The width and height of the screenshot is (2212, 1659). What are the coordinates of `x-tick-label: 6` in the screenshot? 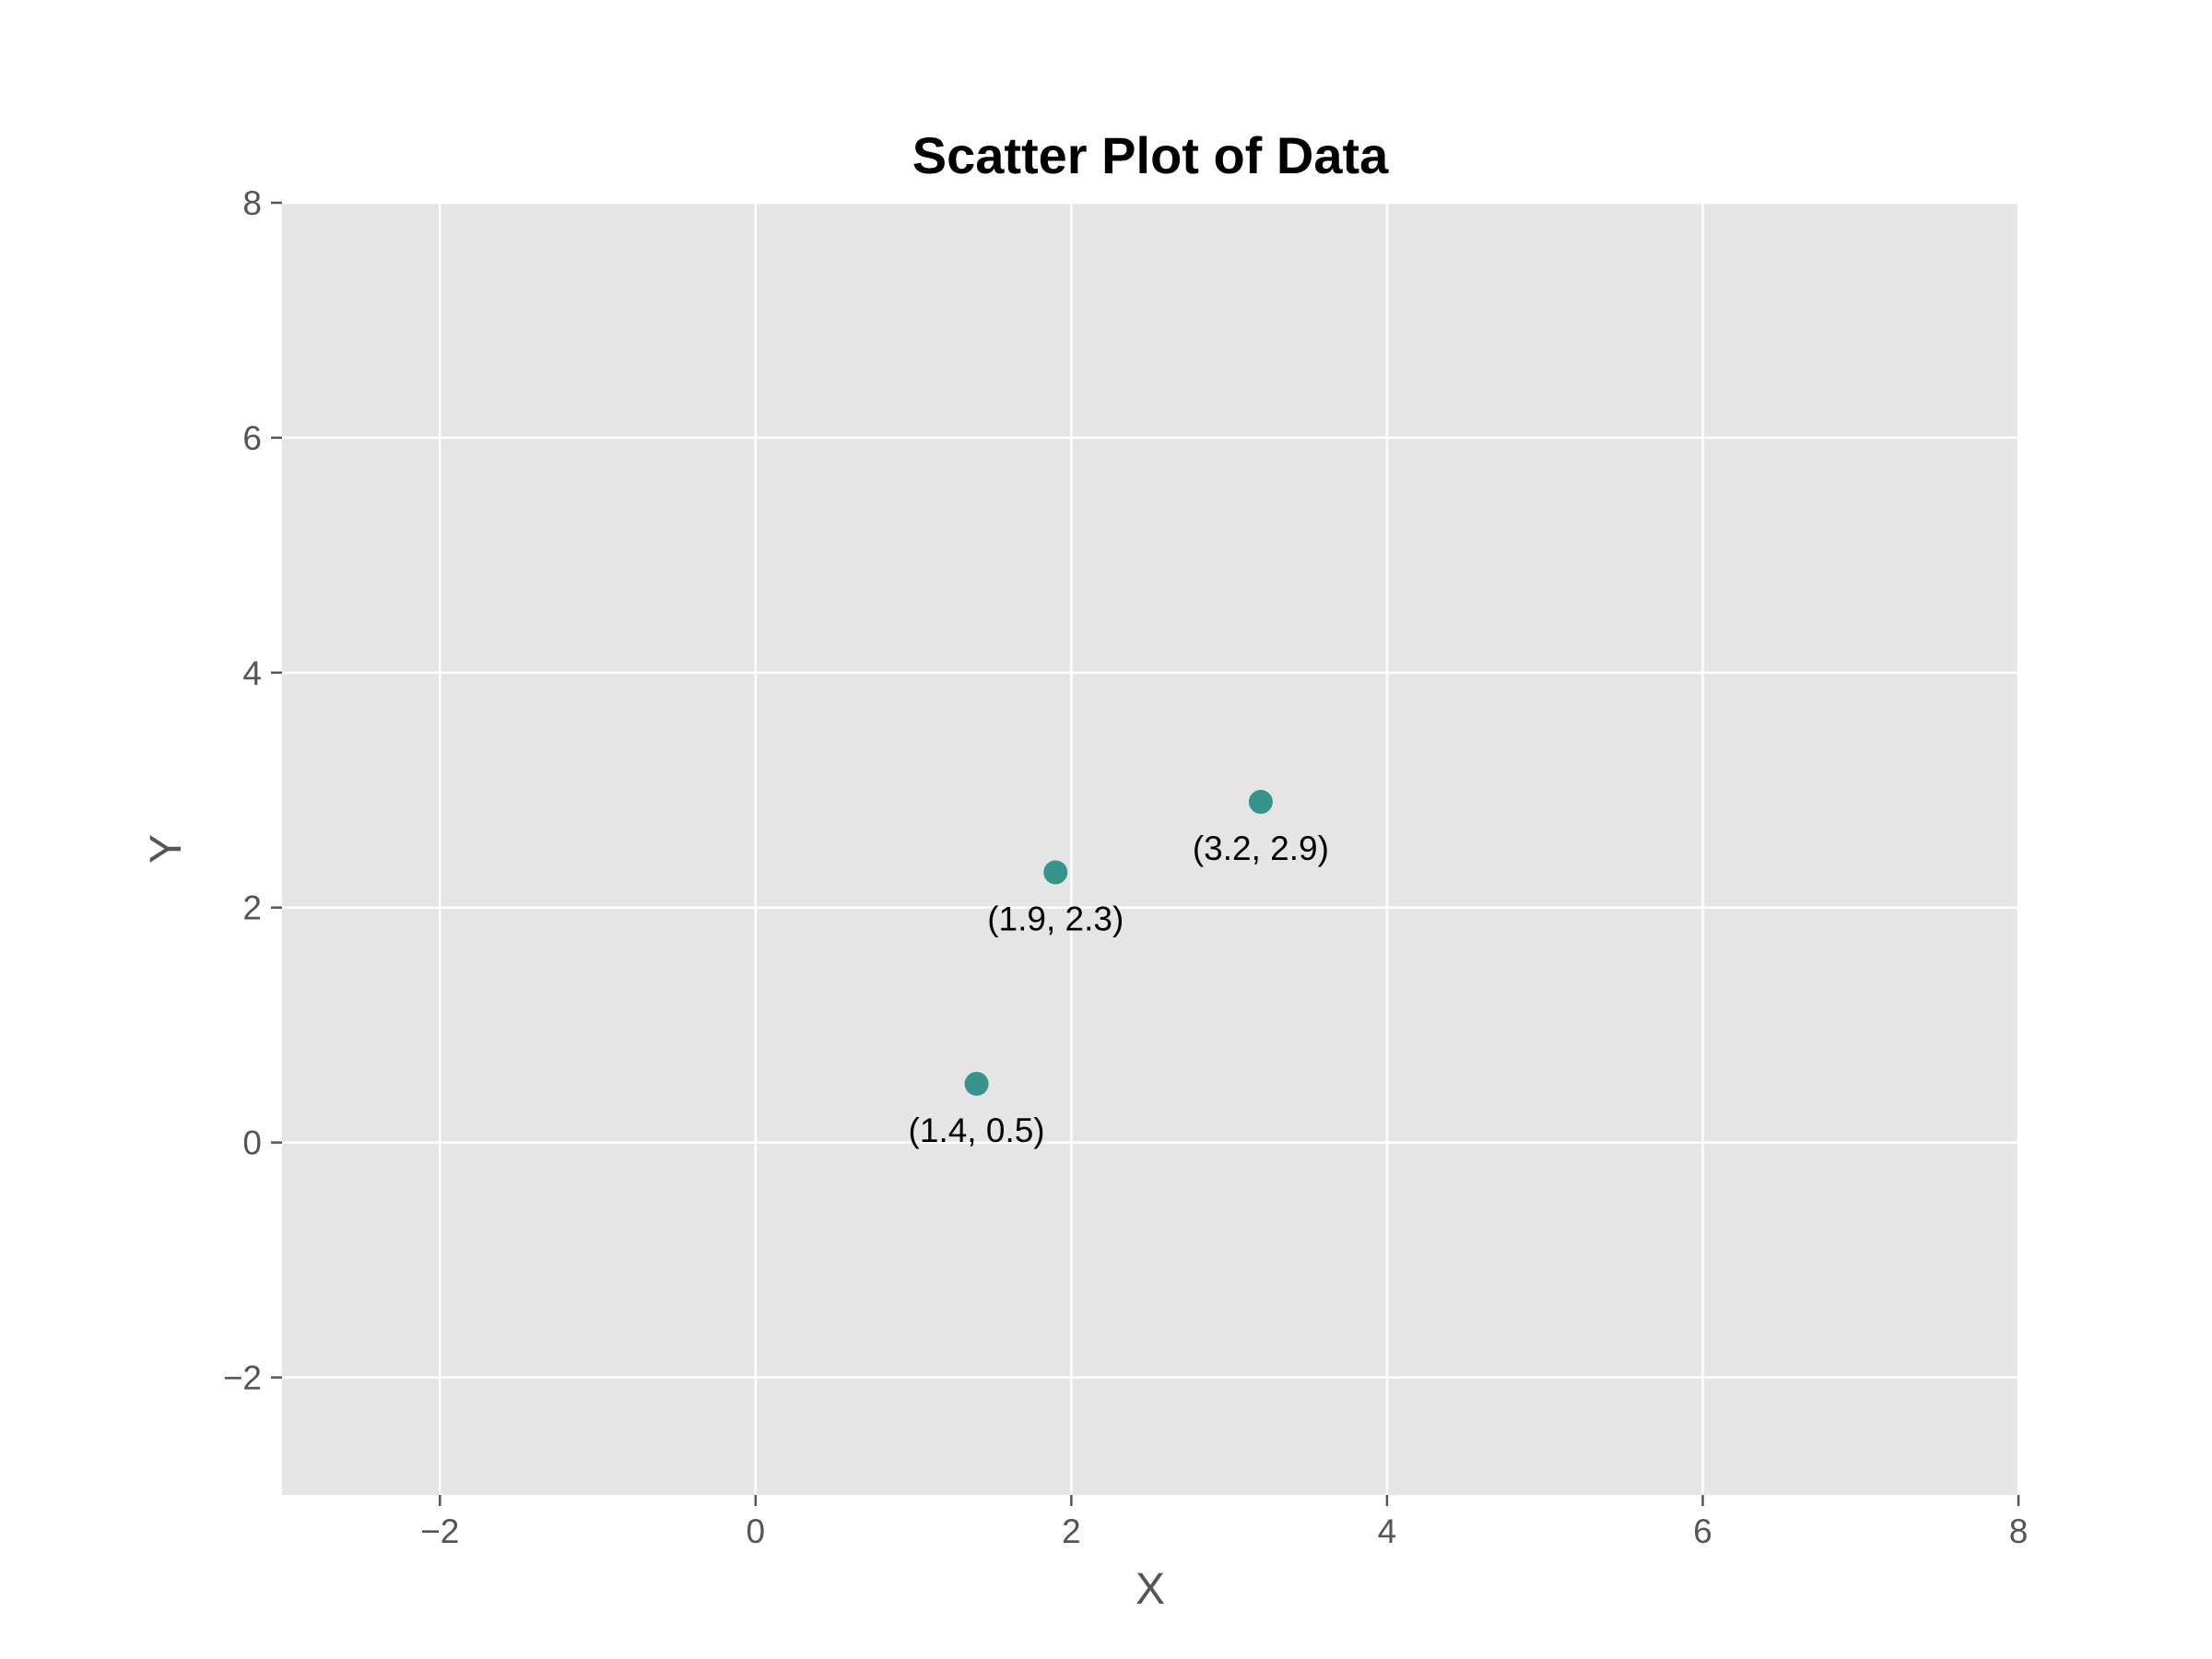 It's located at (1702, 1531).